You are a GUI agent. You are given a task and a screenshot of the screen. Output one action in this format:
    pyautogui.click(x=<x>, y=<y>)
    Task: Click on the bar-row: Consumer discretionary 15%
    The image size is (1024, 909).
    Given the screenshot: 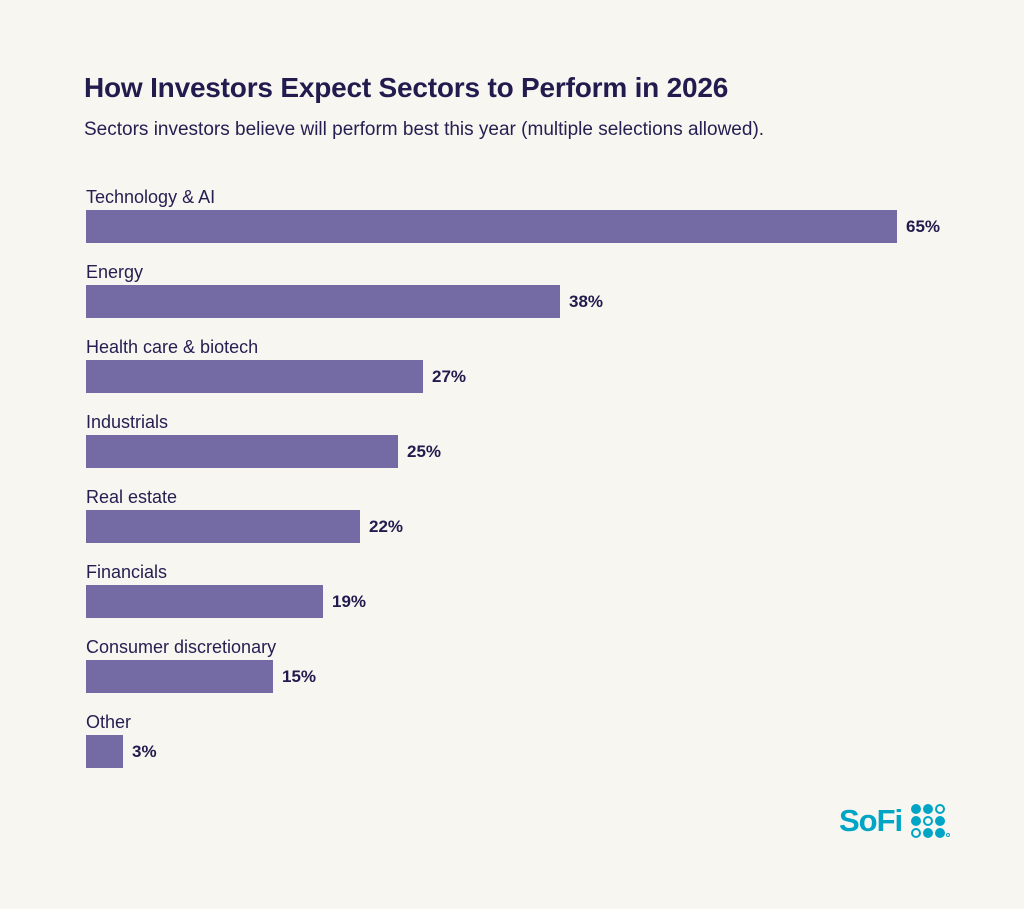 What is the action you would take?
    pyautogui.click(x=536, y=673)
    